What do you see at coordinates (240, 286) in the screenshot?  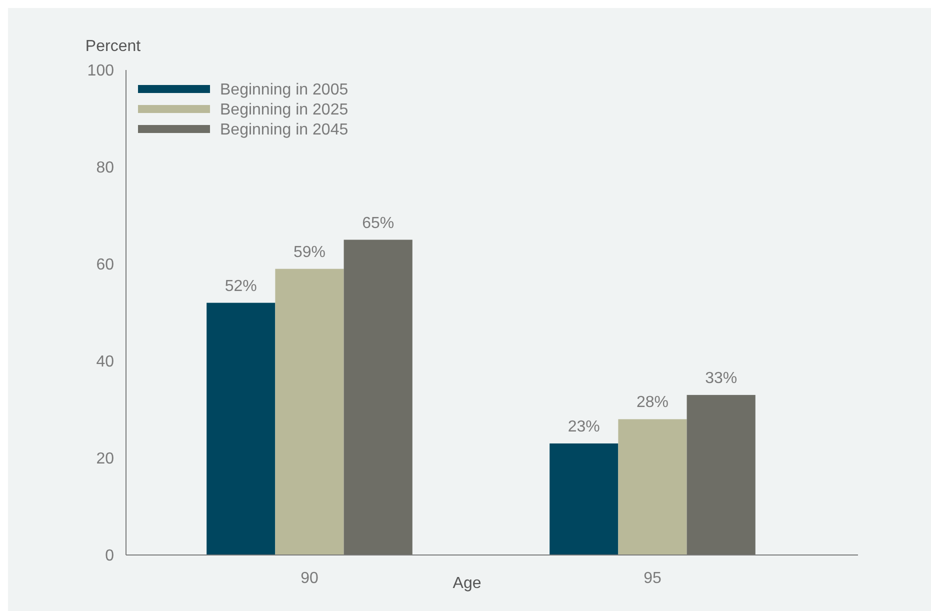 I see `data-label: 52%` at bounding box center [240, 286].